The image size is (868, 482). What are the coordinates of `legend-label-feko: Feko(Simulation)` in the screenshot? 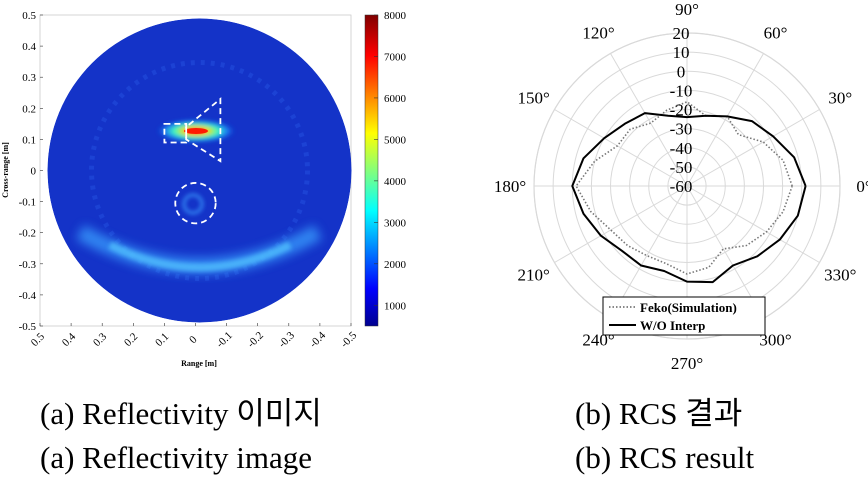 It's located at (688, 307).